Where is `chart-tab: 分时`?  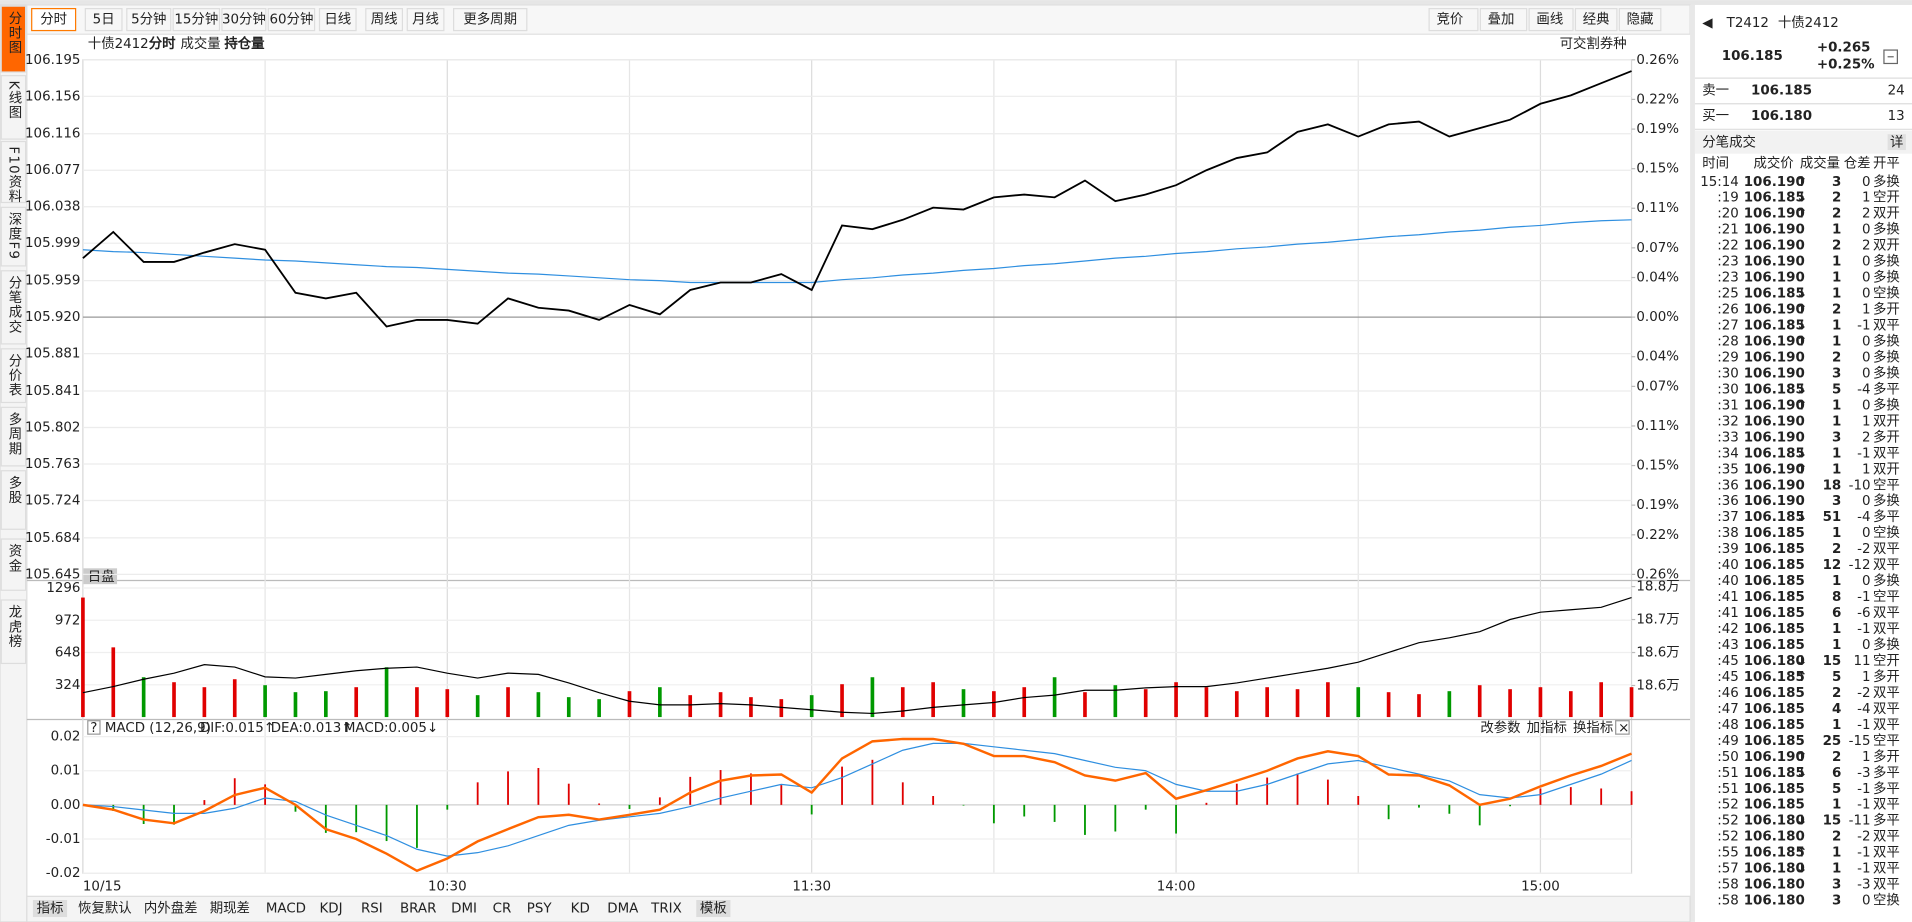
chart-tab: 分时 is located at coordinates (162, 43).